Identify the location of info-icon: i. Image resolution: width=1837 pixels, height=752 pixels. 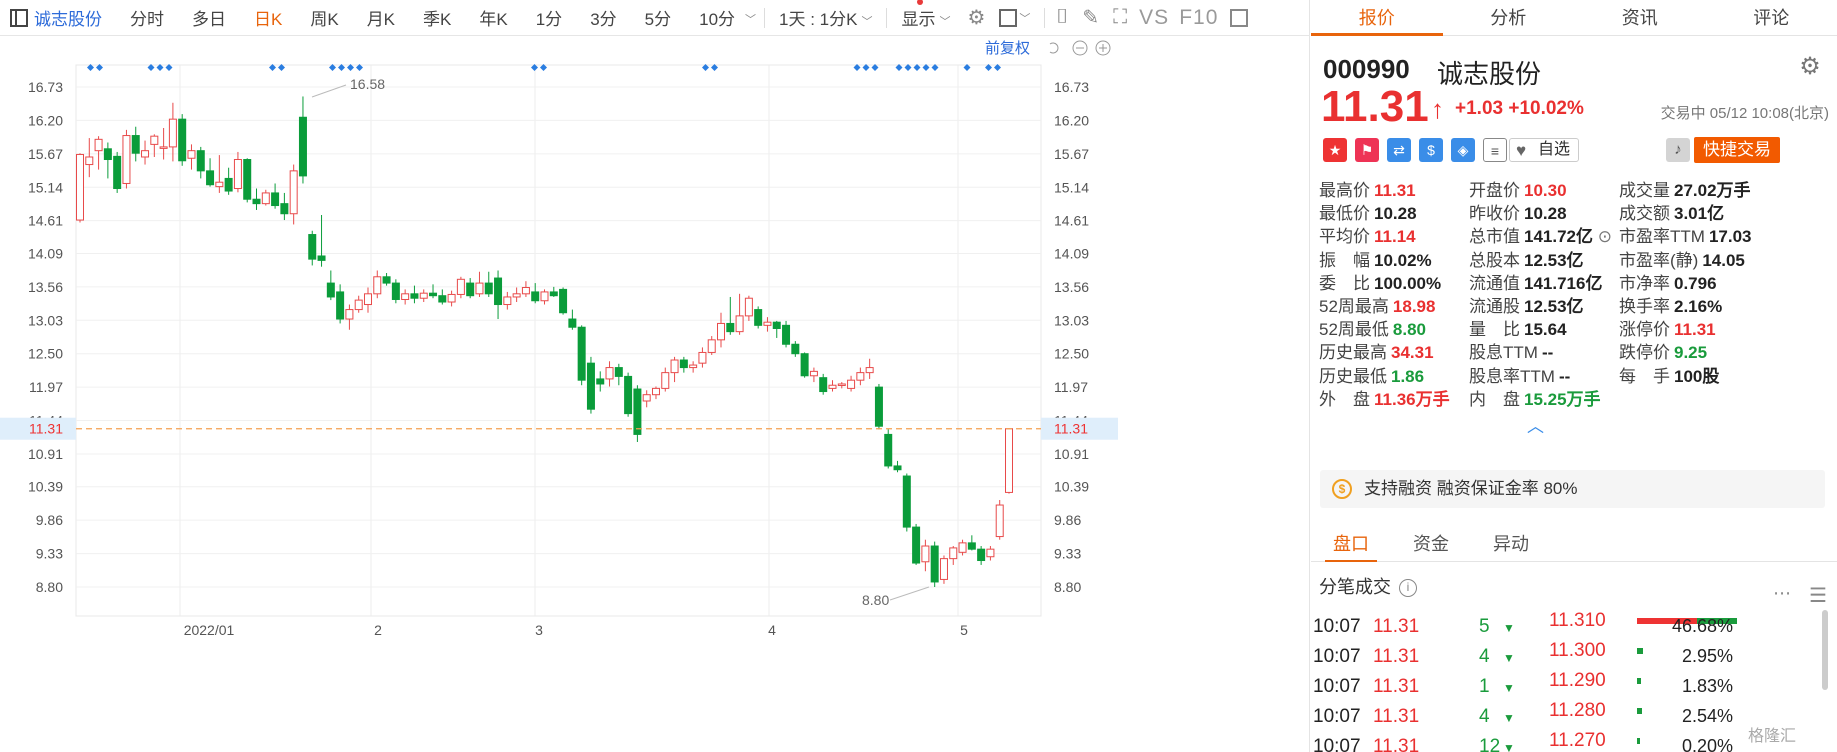
(1408, 588).